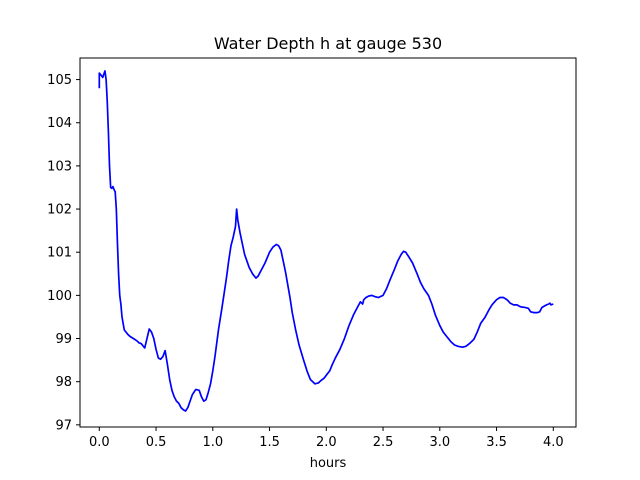 This screenshot has height=480, width=640. Describe the element at coordinates (326, 442) in the screenshot. I see `x-tick-label: 2.0` at that location.